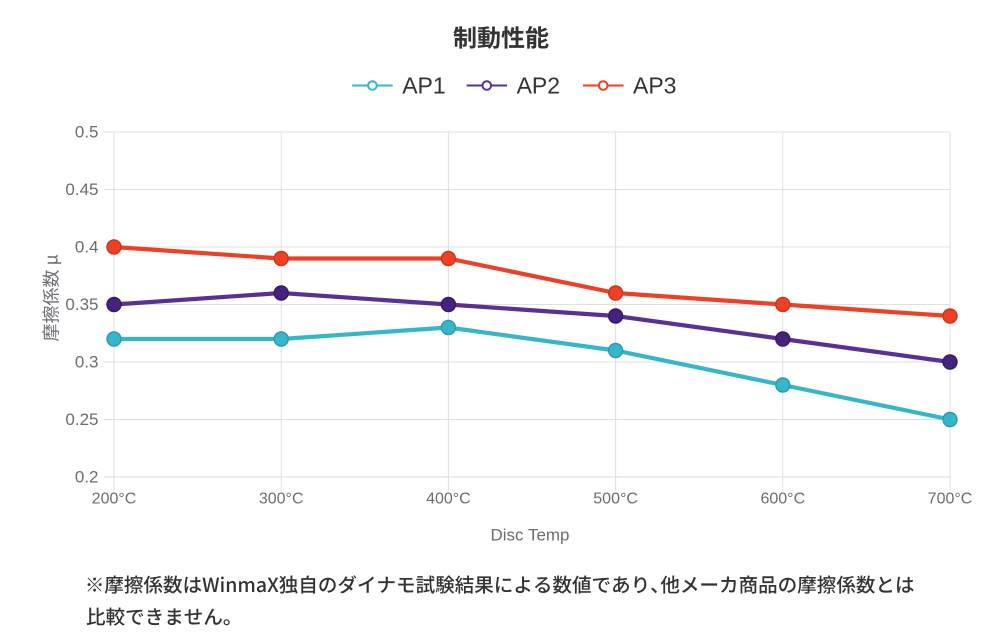 Image resolution: width=1002 pixels, height=643 pixels. I want to click on svg-text: AP2, so click(538, 86).